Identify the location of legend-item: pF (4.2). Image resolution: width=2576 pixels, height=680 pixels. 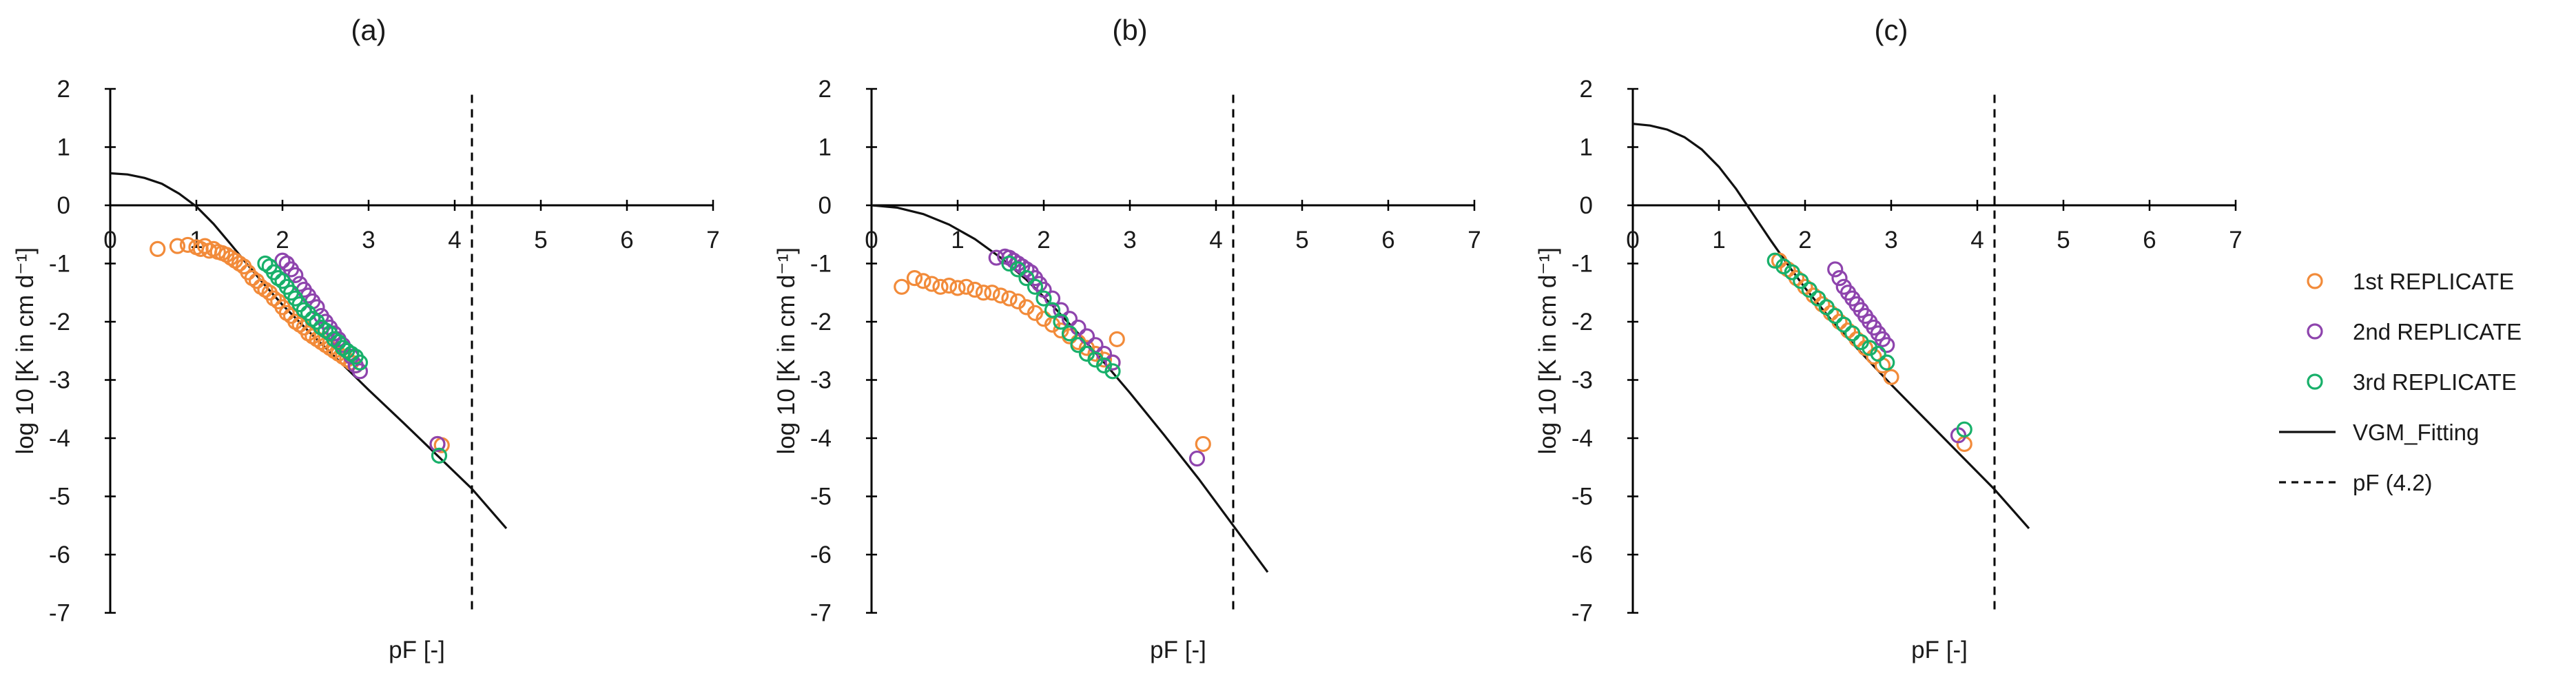
(2356, 482).